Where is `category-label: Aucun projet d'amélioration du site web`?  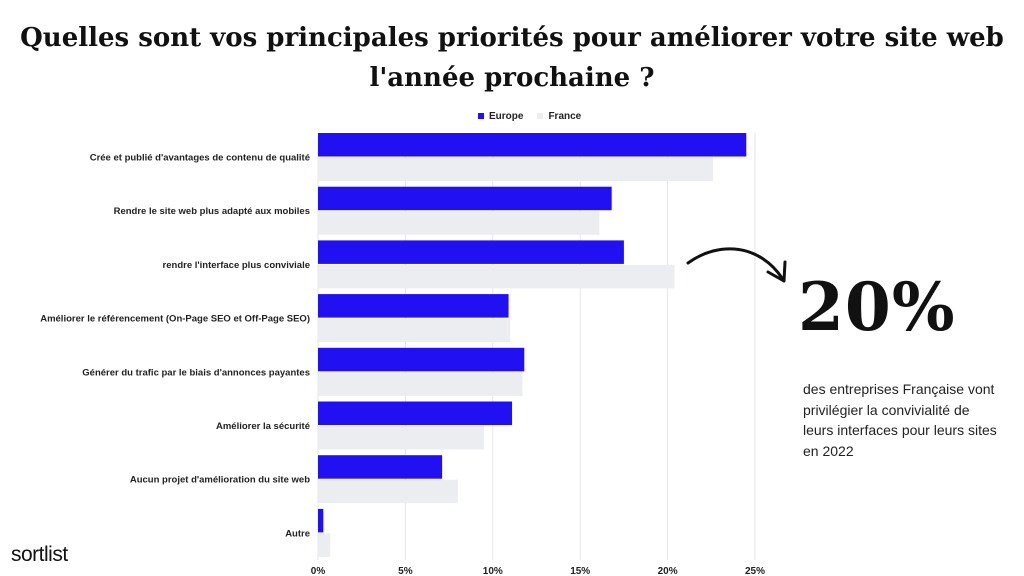 category-label: Aucun projet d'amélioration du site web is located at coordinates (220, 480).